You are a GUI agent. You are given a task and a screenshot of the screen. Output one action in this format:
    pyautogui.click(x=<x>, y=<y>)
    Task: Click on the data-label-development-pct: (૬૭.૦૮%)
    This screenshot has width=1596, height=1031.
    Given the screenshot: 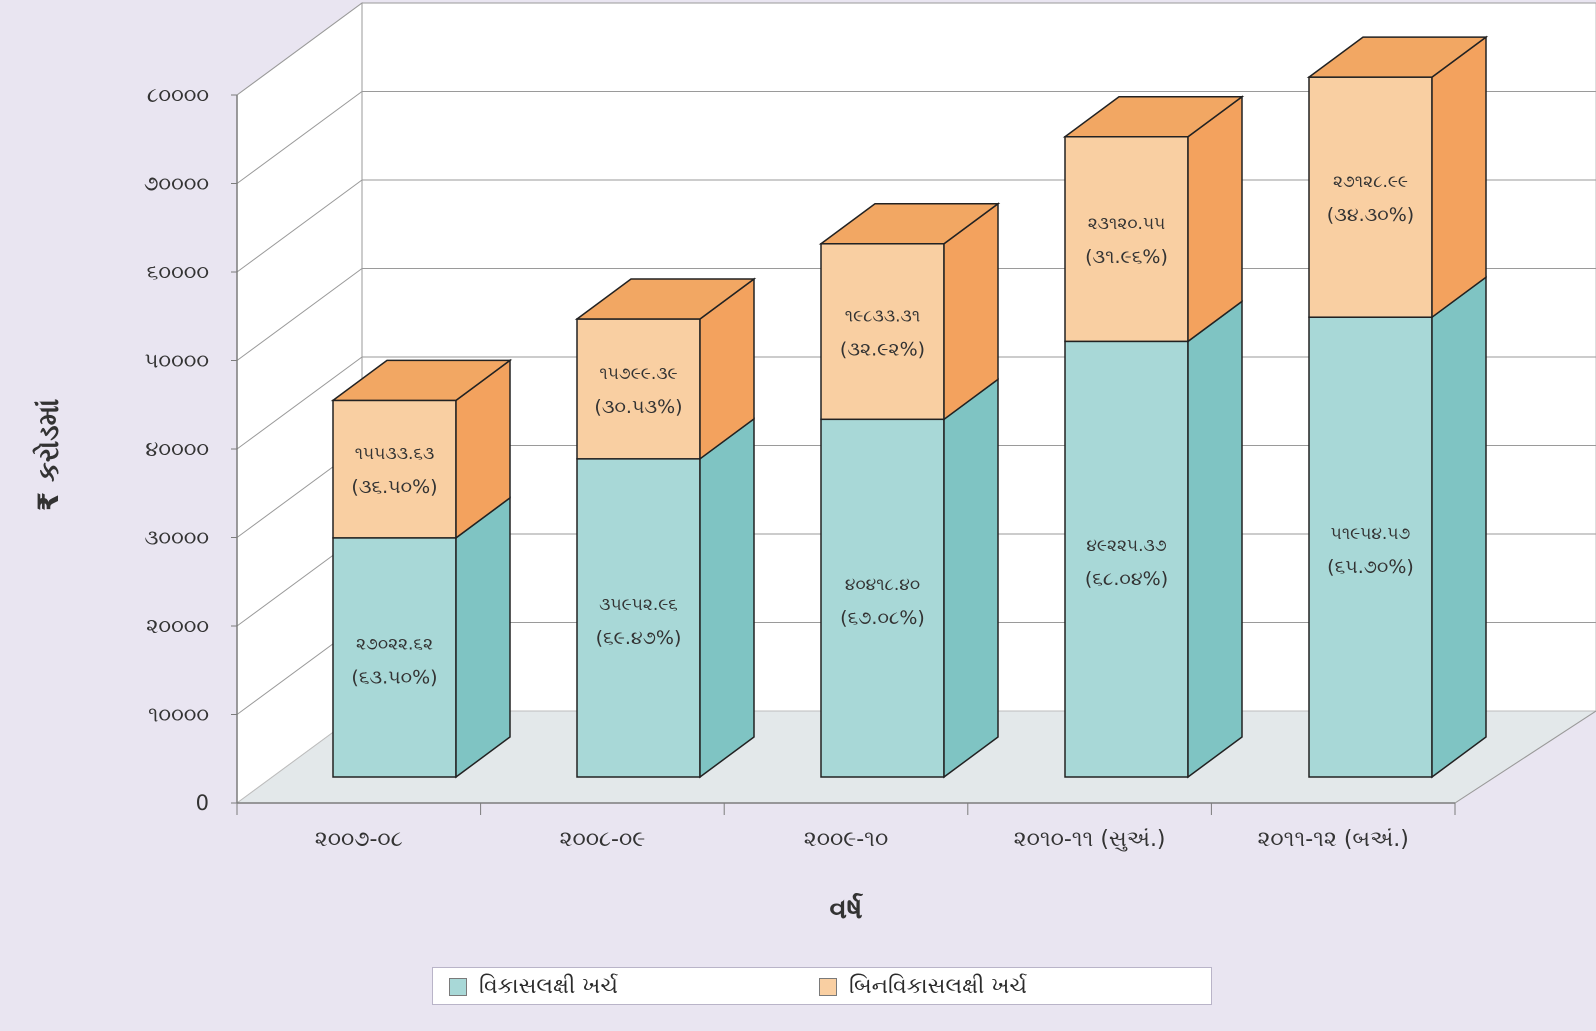 What is the action you would take?
    pyautogui.click(x=882, y=618)
    